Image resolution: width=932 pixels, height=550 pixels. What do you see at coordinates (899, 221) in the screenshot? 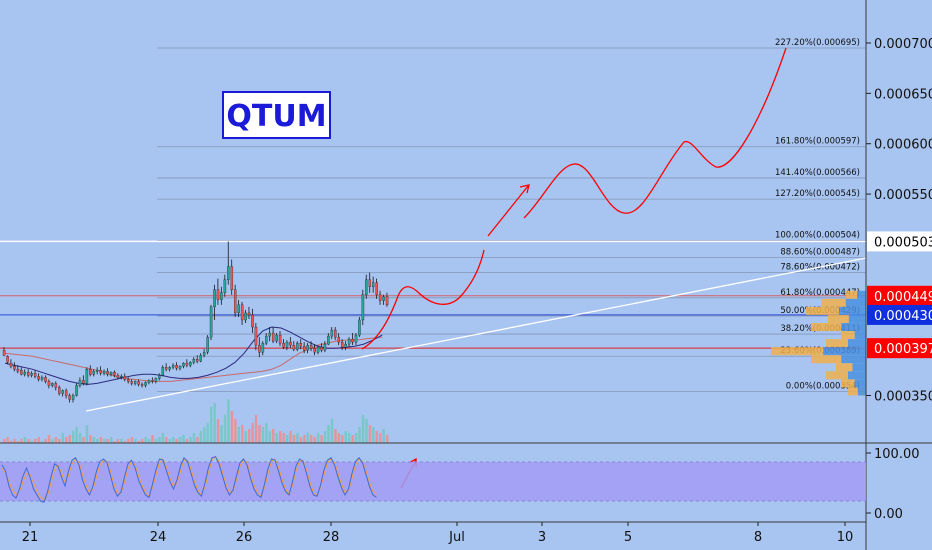
I see `price-axis: 0.000700 0.000650 0.000600 0.000550 0.000350` at bounding box center [899, 221].